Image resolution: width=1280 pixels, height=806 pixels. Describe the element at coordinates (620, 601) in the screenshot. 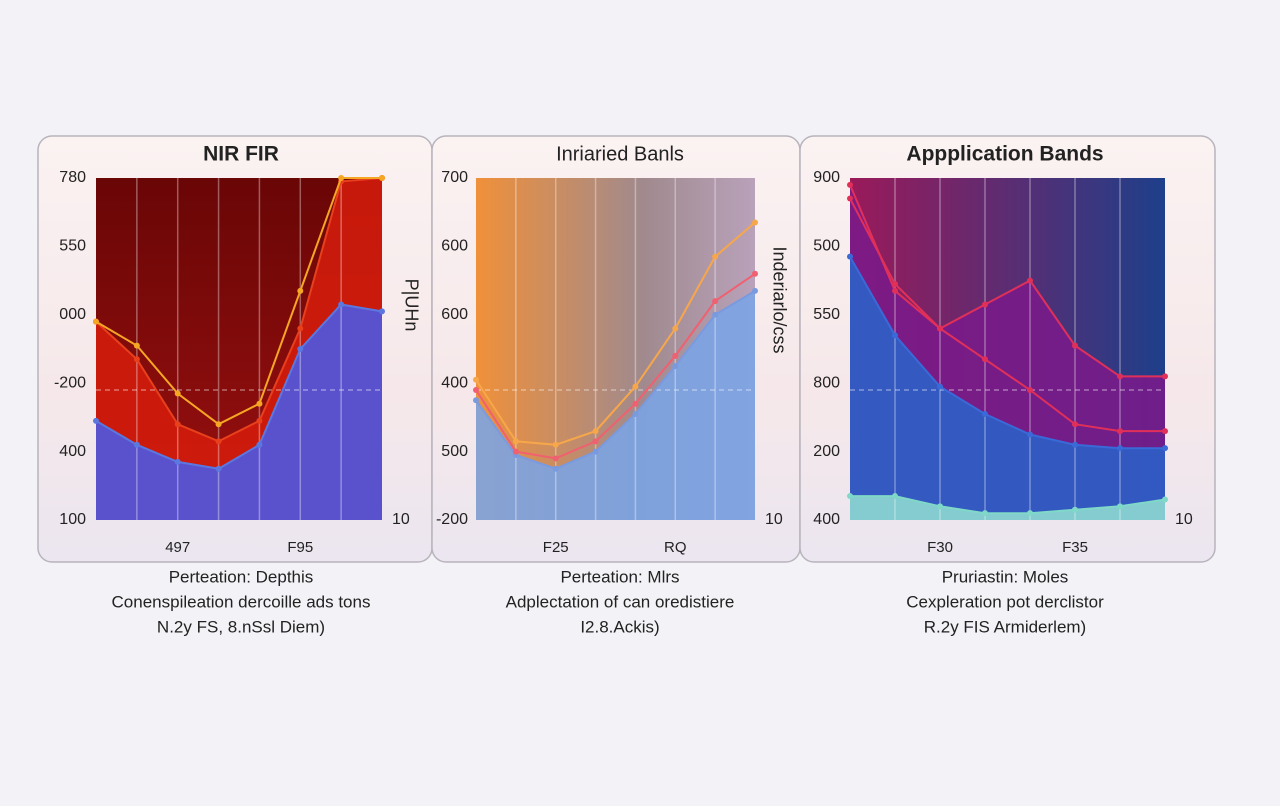

I see `caption: Adplectation of can oredistiere` at that location.